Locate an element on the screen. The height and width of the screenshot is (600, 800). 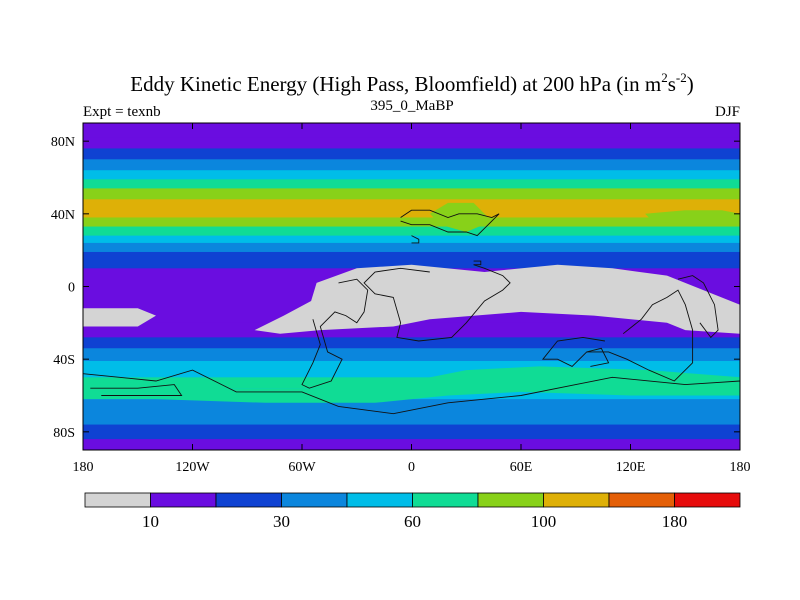
colorbar-label: 60 is located at coordinates (412, 521).